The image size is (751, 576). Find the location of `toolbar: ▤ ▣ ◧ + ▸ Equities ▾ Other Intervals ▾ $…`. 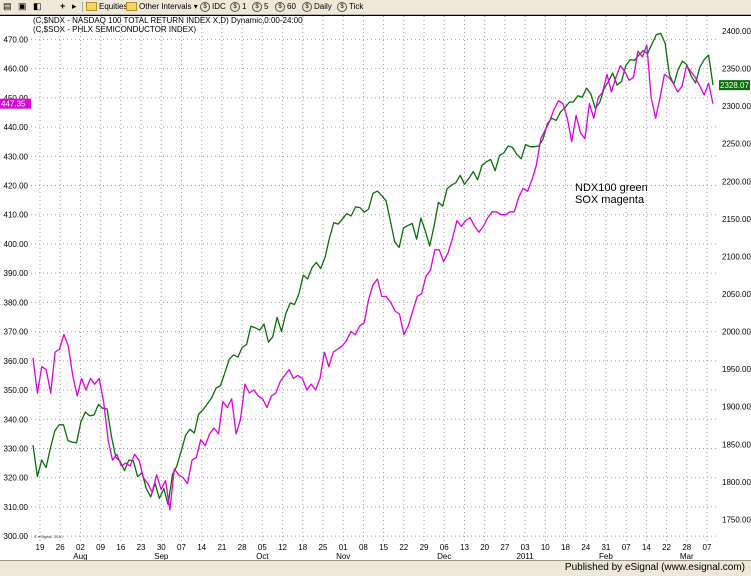

toolbar: ▤ ▣ ◧ + ▸ Equities ▾ Other Intervals ▾ $… is located at coordinates (375, 7).